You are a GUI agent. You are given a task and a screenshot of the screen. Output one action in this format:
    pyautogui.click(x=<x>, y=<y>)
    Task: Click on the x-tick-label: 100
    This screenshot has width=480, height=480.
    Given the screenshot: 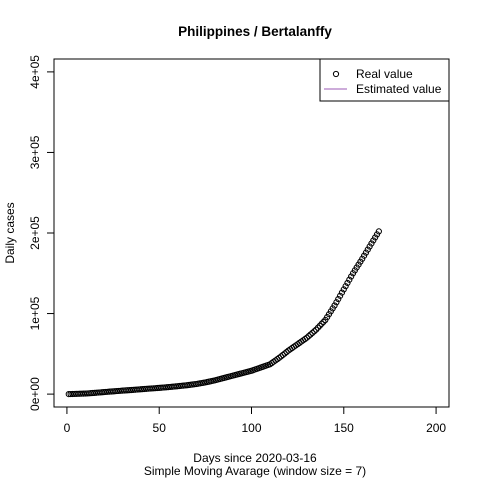 What is the action you would take?
    pyautogui.click(x=251, y=428)
    